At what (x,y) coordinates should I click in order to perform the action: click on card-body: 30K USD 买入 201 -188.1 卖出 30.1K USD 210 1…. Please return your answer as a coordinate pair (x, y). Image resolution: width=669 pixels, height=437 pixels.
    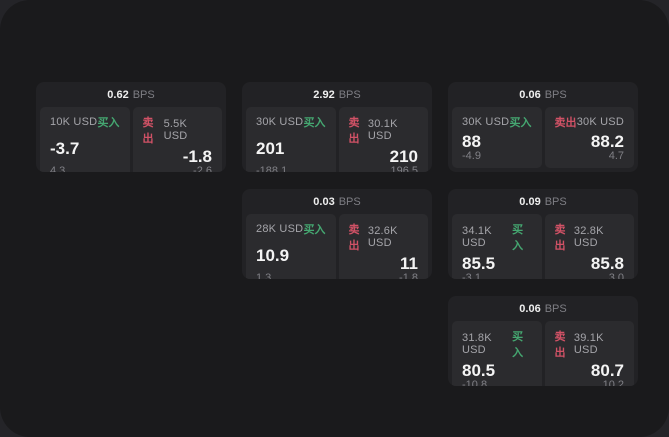
    Looking at the image, I should click on (337, 139).